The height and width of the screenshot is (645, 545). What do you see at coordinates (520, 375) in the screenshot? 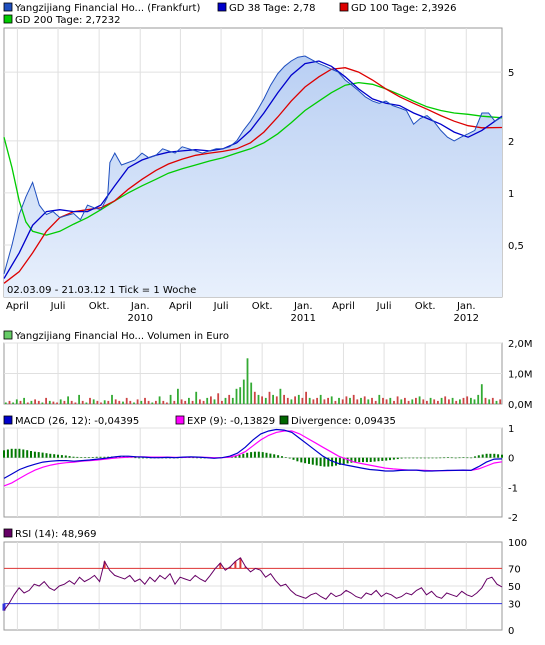
I see `y-tick-label: 1,0M` at bounding box center [520, 375].